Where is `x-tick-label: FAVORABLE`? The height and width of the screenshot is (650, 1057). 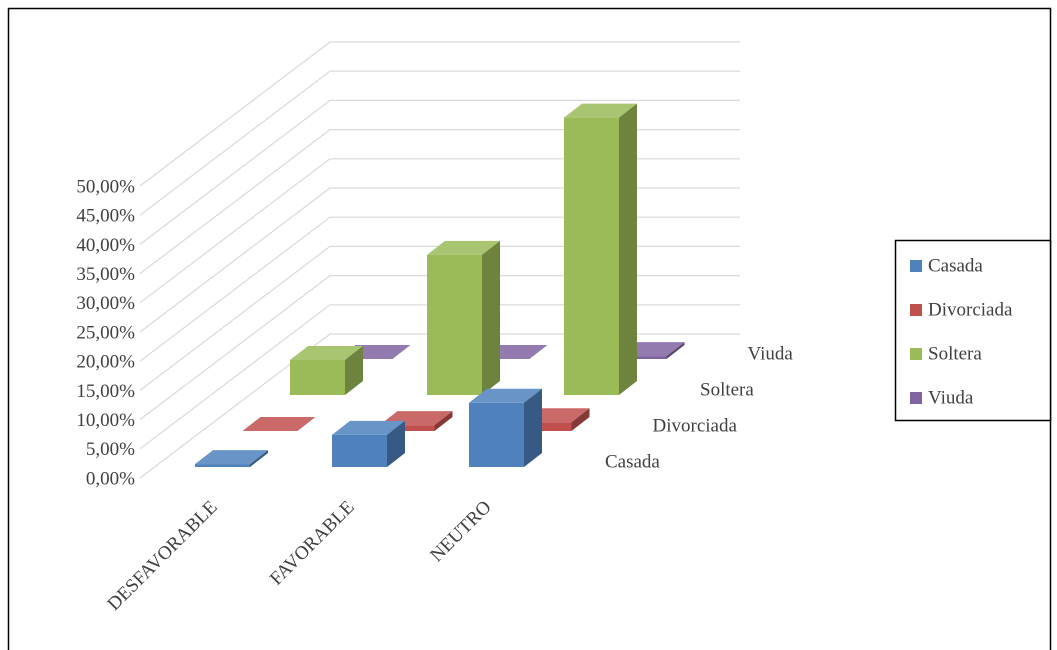 x-tick-label: FAVORABLE is located at coordinates (312, 543).